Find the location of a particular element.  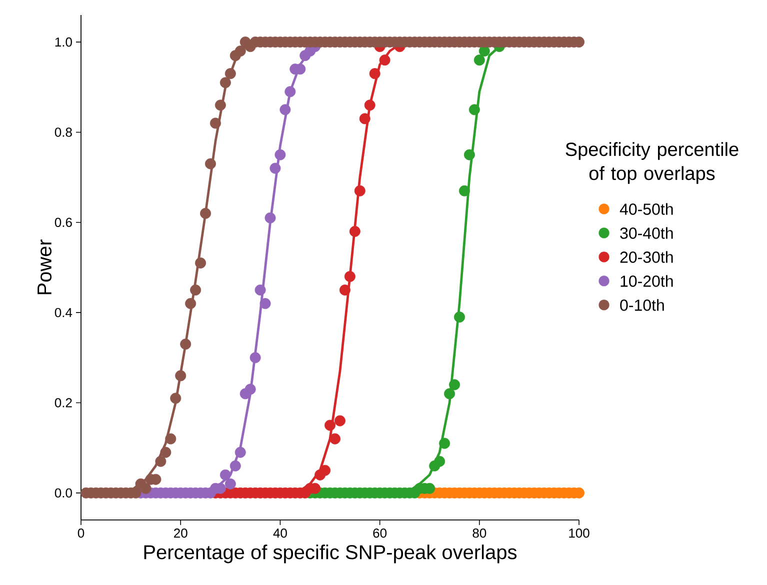

y-tick-label: 1.0 is located at coordinates (63, 42).